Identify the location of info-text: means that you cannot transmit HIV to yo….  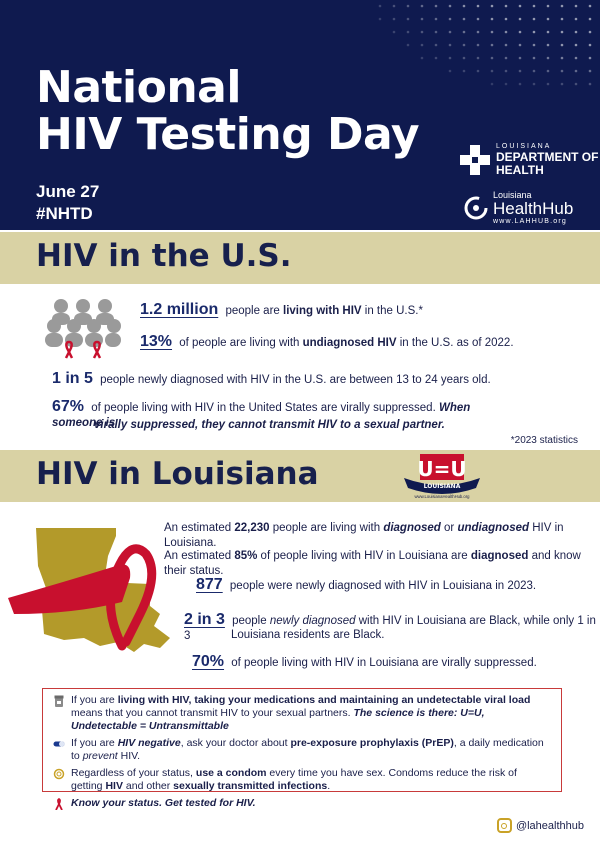
(212, 713).